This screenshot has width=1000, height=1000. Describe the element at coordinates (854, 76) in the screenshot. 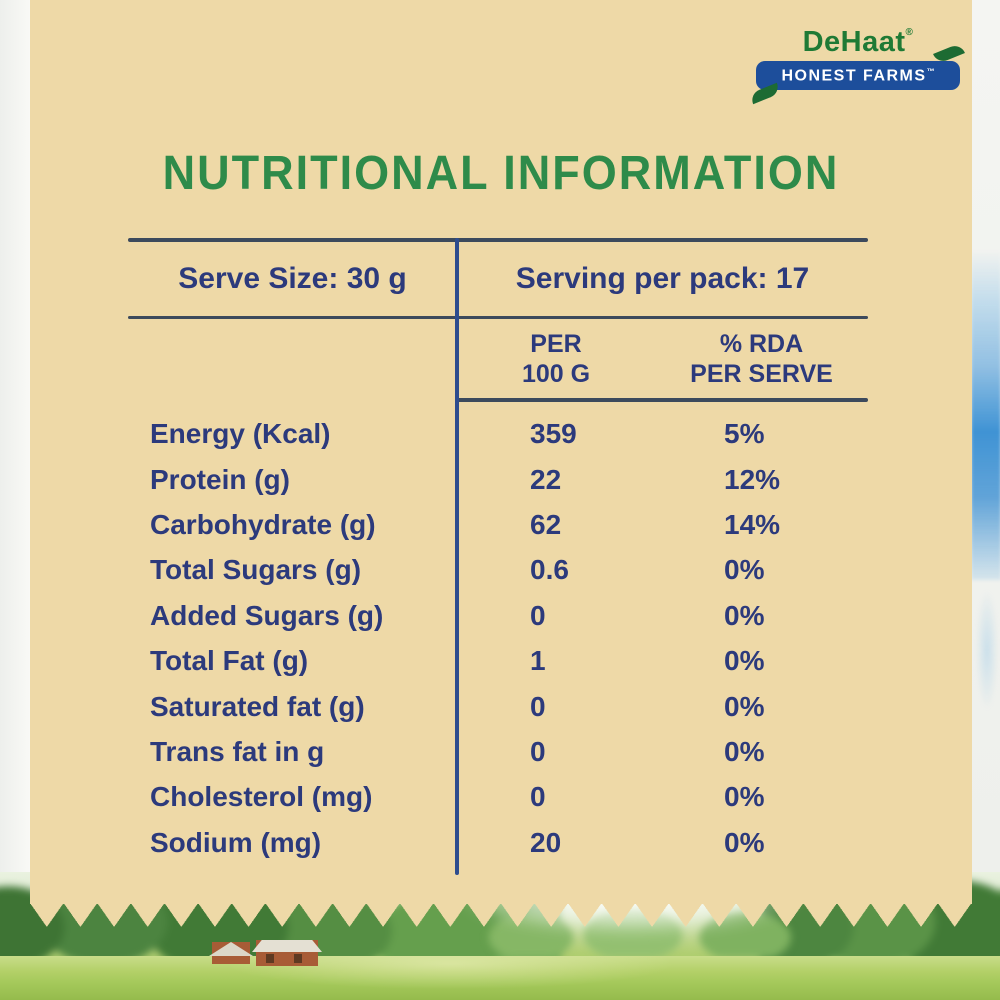

I see `banner-text: HONEST FARMS` at that location.